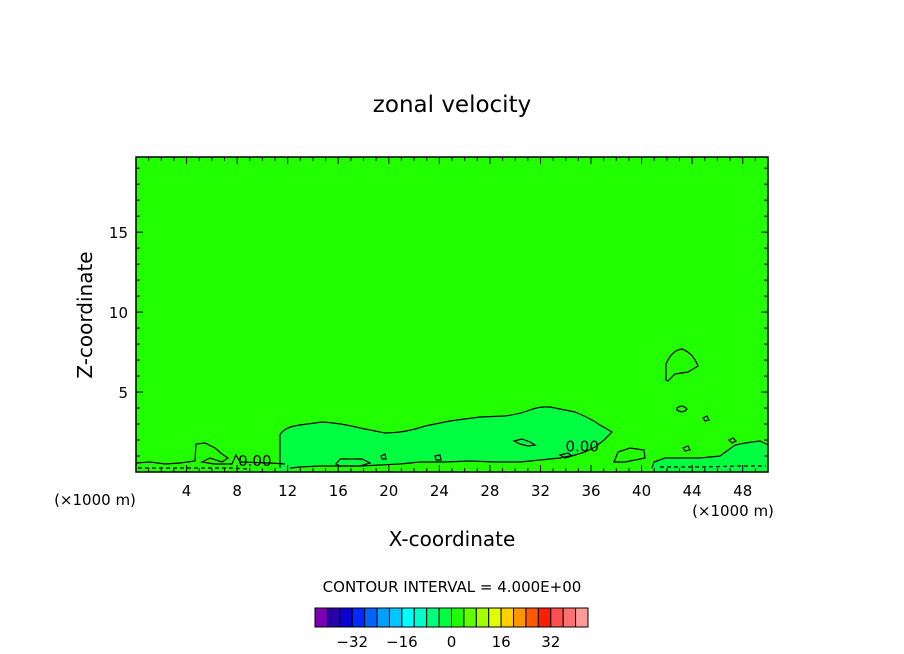  What do you see at coordinates (550, 642) in the screenshot?
I see `colorbar-tick-label: 32` at bounding box center [550, 642].